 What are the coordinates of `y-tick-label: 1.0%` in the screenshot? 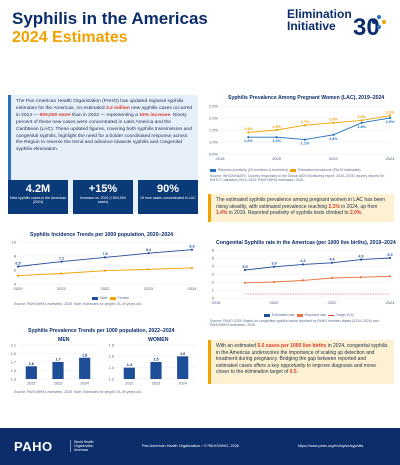 It's located at (214, 141).